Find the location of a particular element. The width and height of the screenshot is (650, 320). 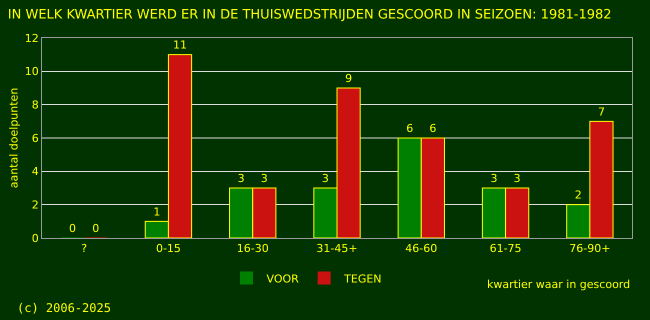

data-label: 7 is located at coordinates (601, 111).